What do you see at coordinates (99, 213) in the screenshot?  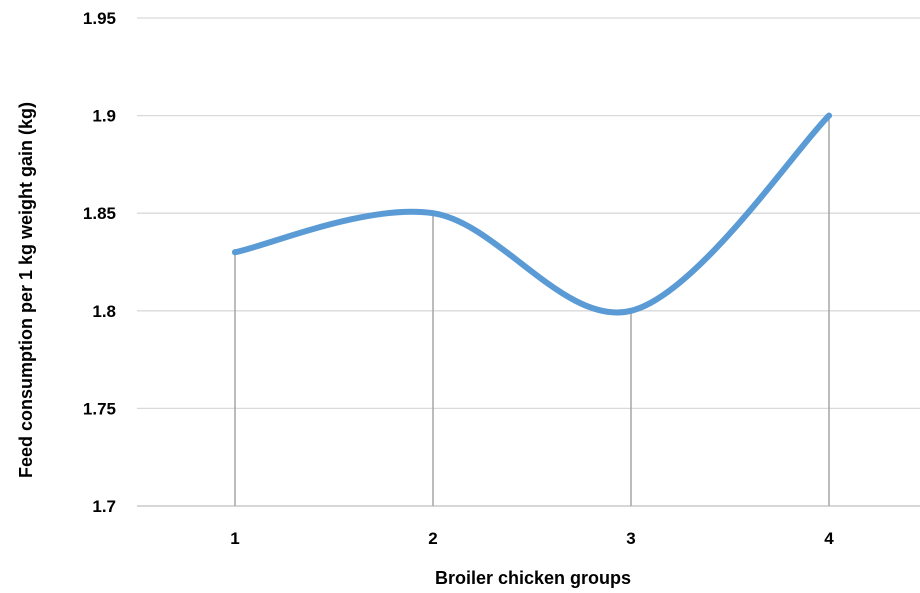 I see `y-tick-label: 1.85` at bounding box center [99, 213].